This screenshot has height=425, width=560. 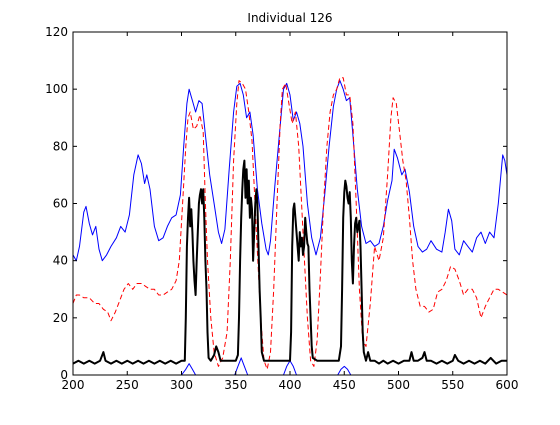 What do you see at coordinates (60, 146) in the screenshot?
I see `y-tick-label: 80` at bounding box center [60, 146].